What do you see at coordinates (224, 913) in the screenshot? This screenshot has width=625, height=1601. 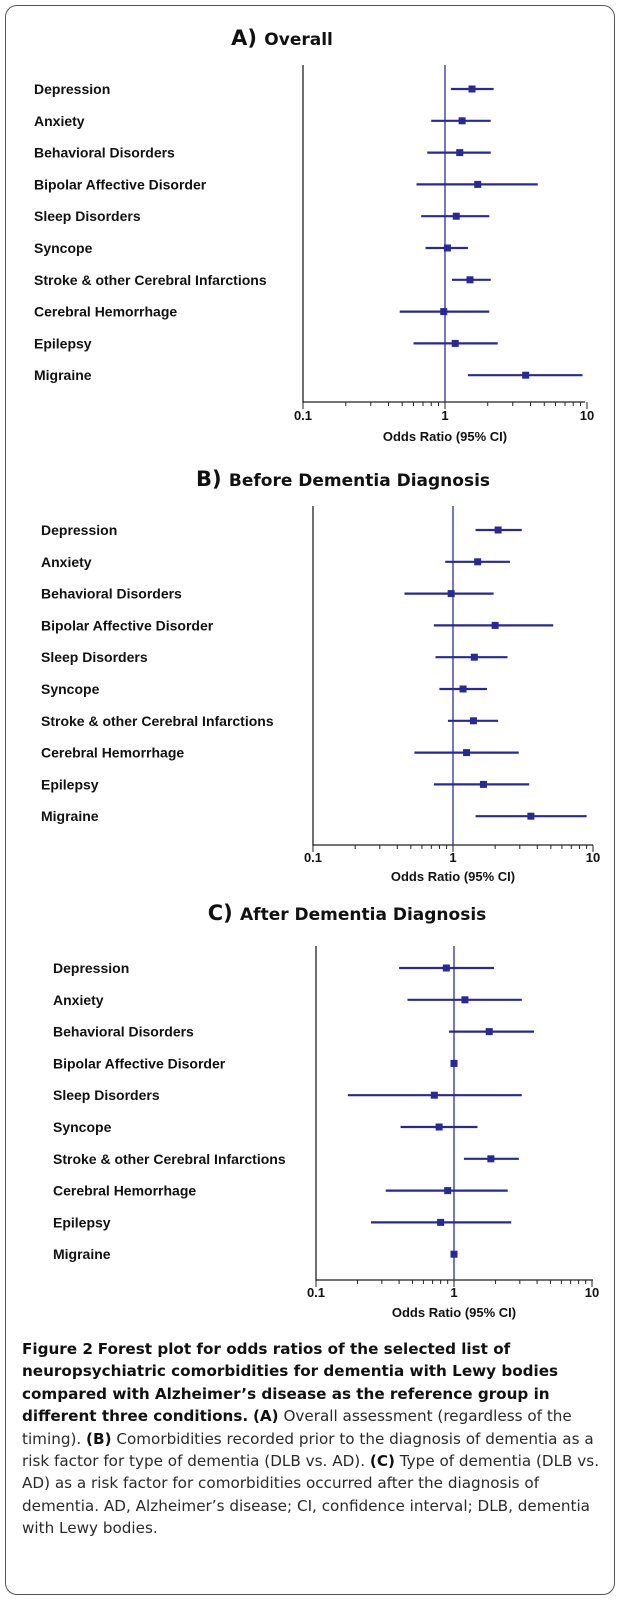 I see `panel-c-letter: C)` at bounding box center [224, 913].